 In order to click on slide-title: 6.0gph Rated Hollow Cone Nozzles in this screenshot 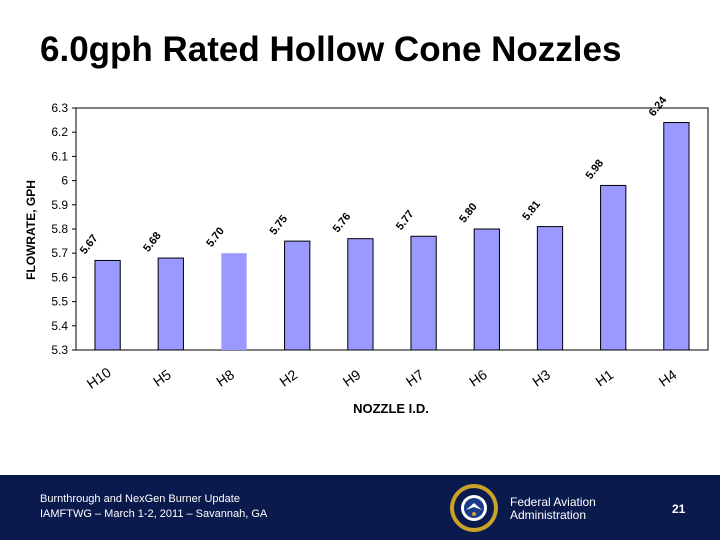, I will do `click(331, 49)`.